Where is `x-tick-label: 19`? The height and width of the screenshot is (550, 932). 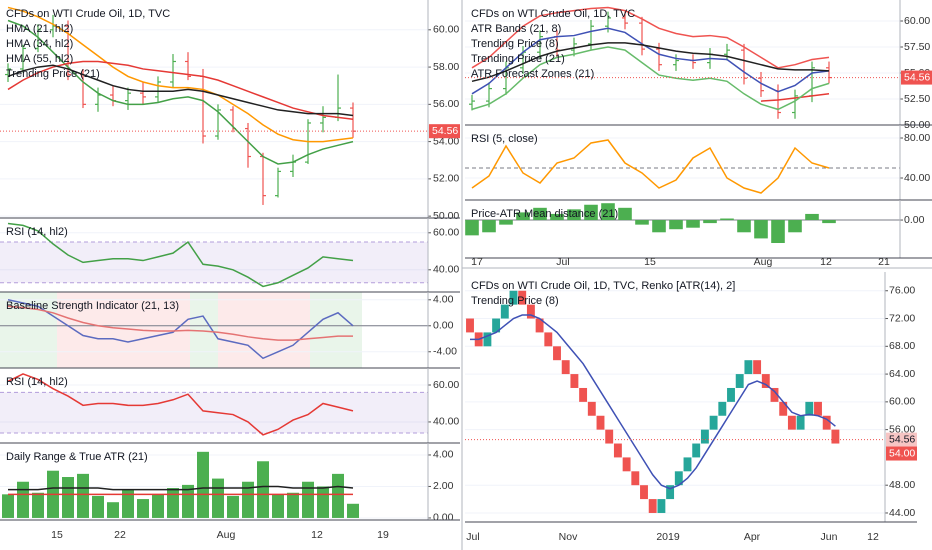 x-tick-label: 19 is located at coordinates (383, 535).